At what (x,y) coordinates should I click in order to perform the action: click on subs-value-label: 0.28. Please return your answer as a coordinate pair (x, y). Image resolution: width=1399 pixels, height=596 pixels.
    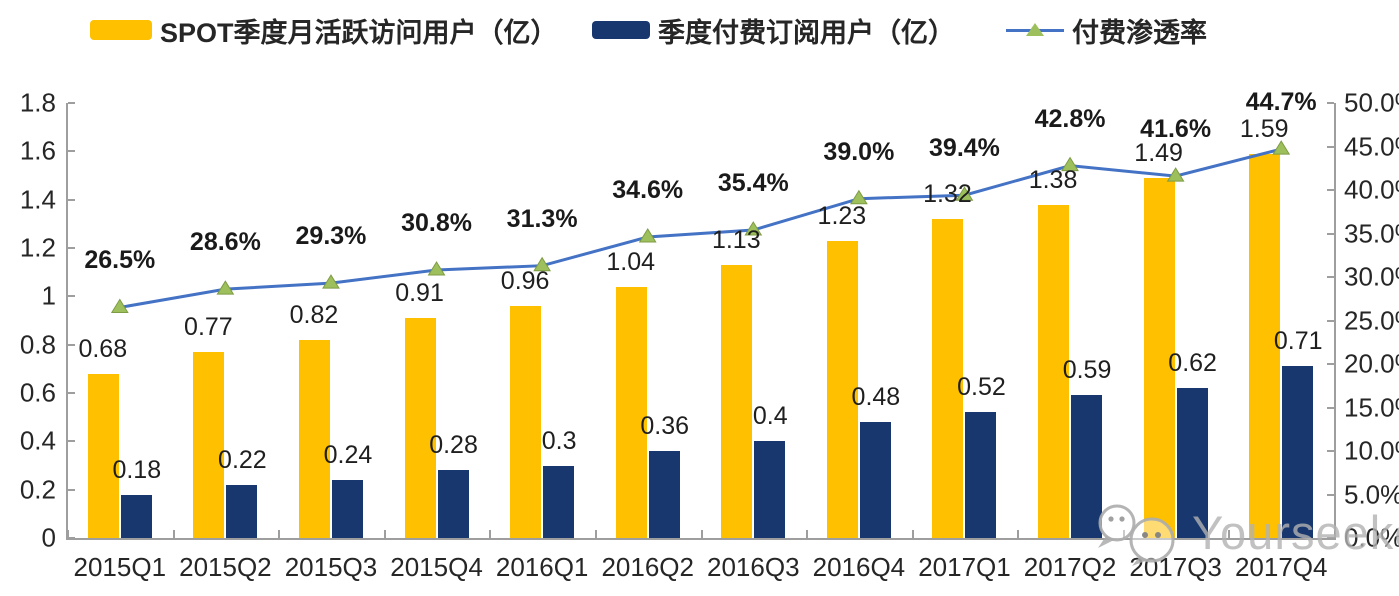
    Looking at the image, I should click on (453, 445).